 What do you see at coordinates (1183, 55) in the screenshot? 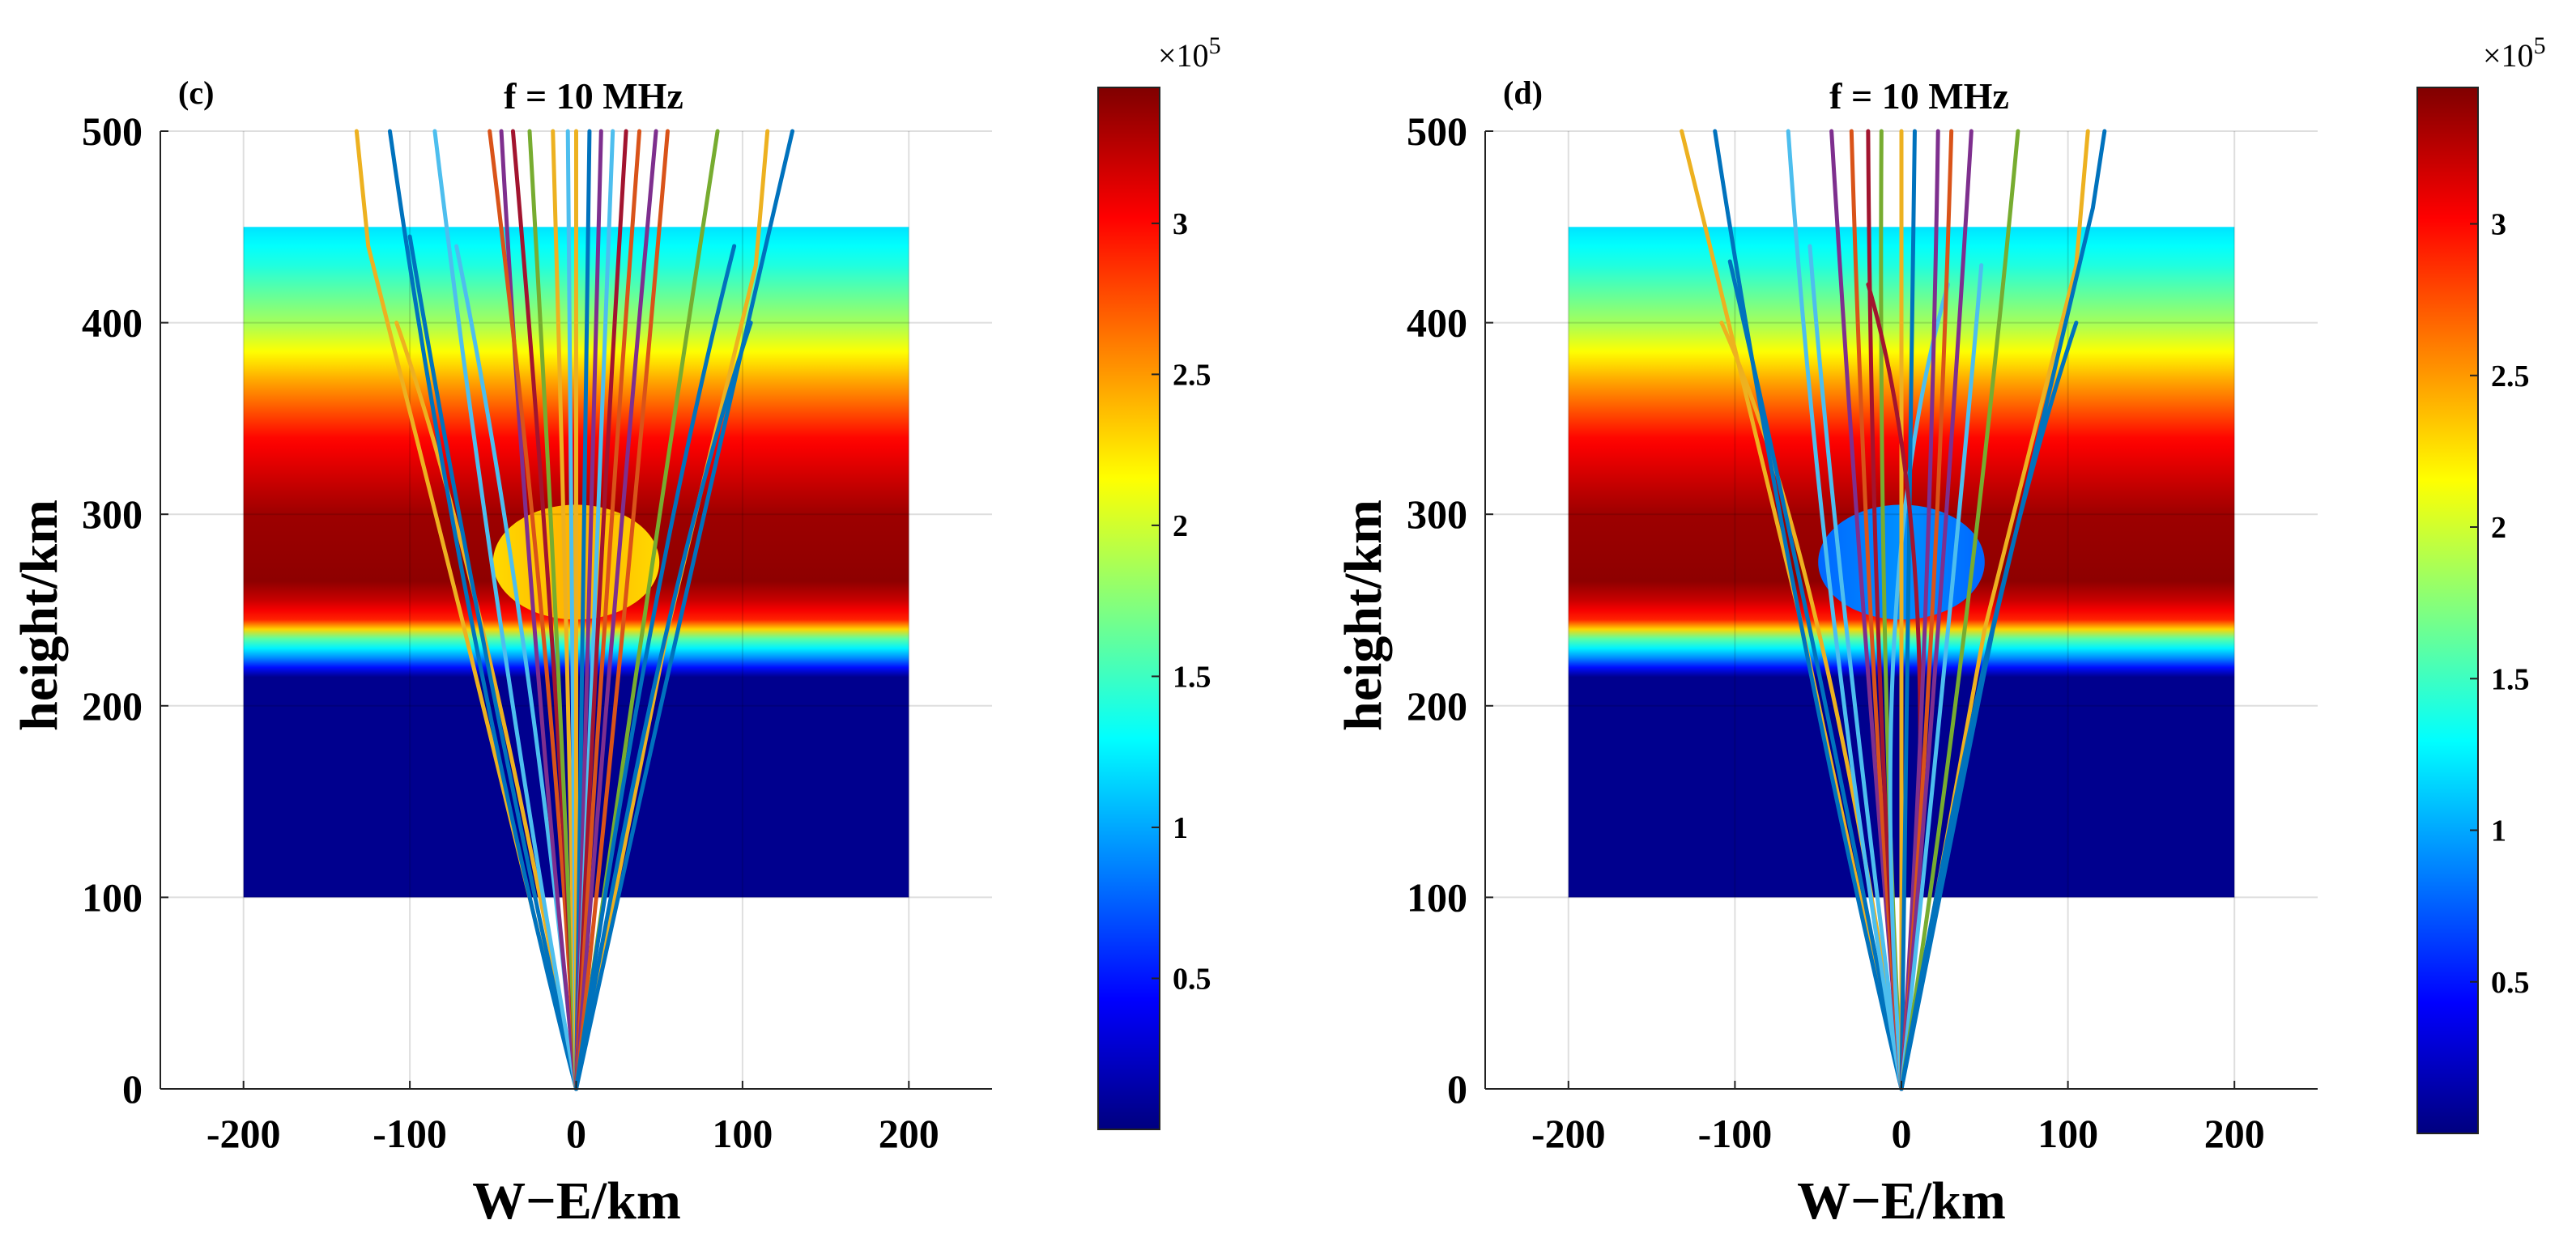
I see `colorbar-exponent-base-c: ×10` at bounding box center [1183, 55].